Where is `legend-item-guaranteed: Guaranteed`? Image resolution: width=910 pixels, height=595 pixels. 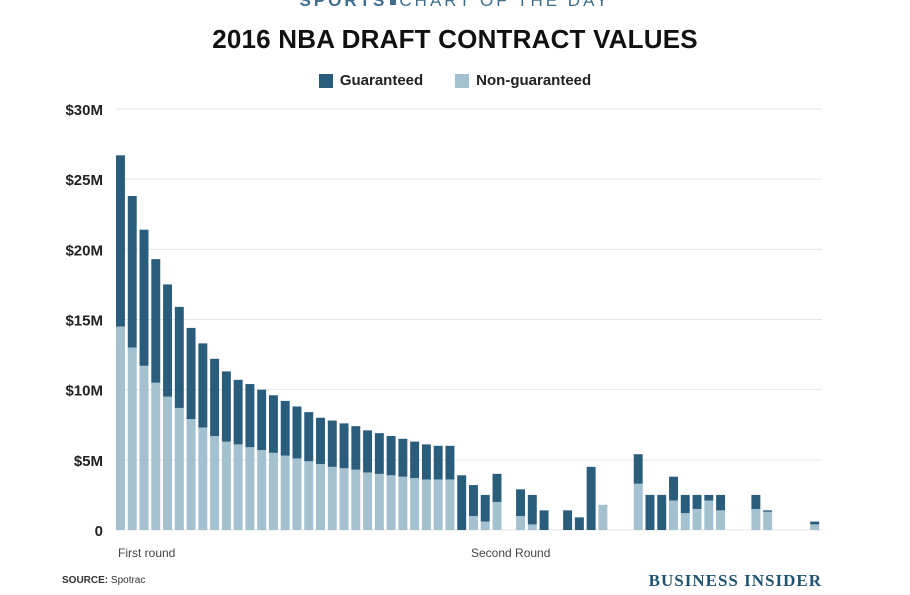
legend-item-guaranteed: Guaranteed is located at coordinates (370, 80).